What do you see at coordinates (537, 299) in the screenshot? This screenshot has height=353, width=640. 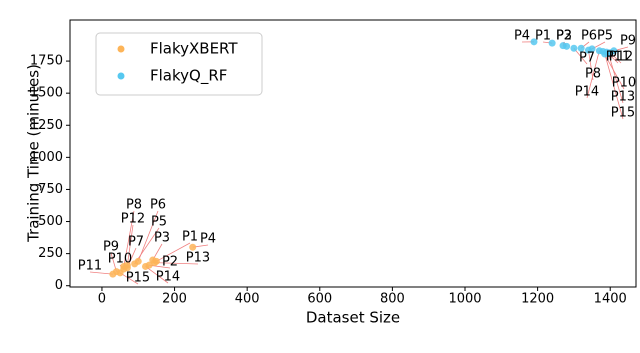 I see `x-tick-label: 1200` at bounding box center [537, 299].